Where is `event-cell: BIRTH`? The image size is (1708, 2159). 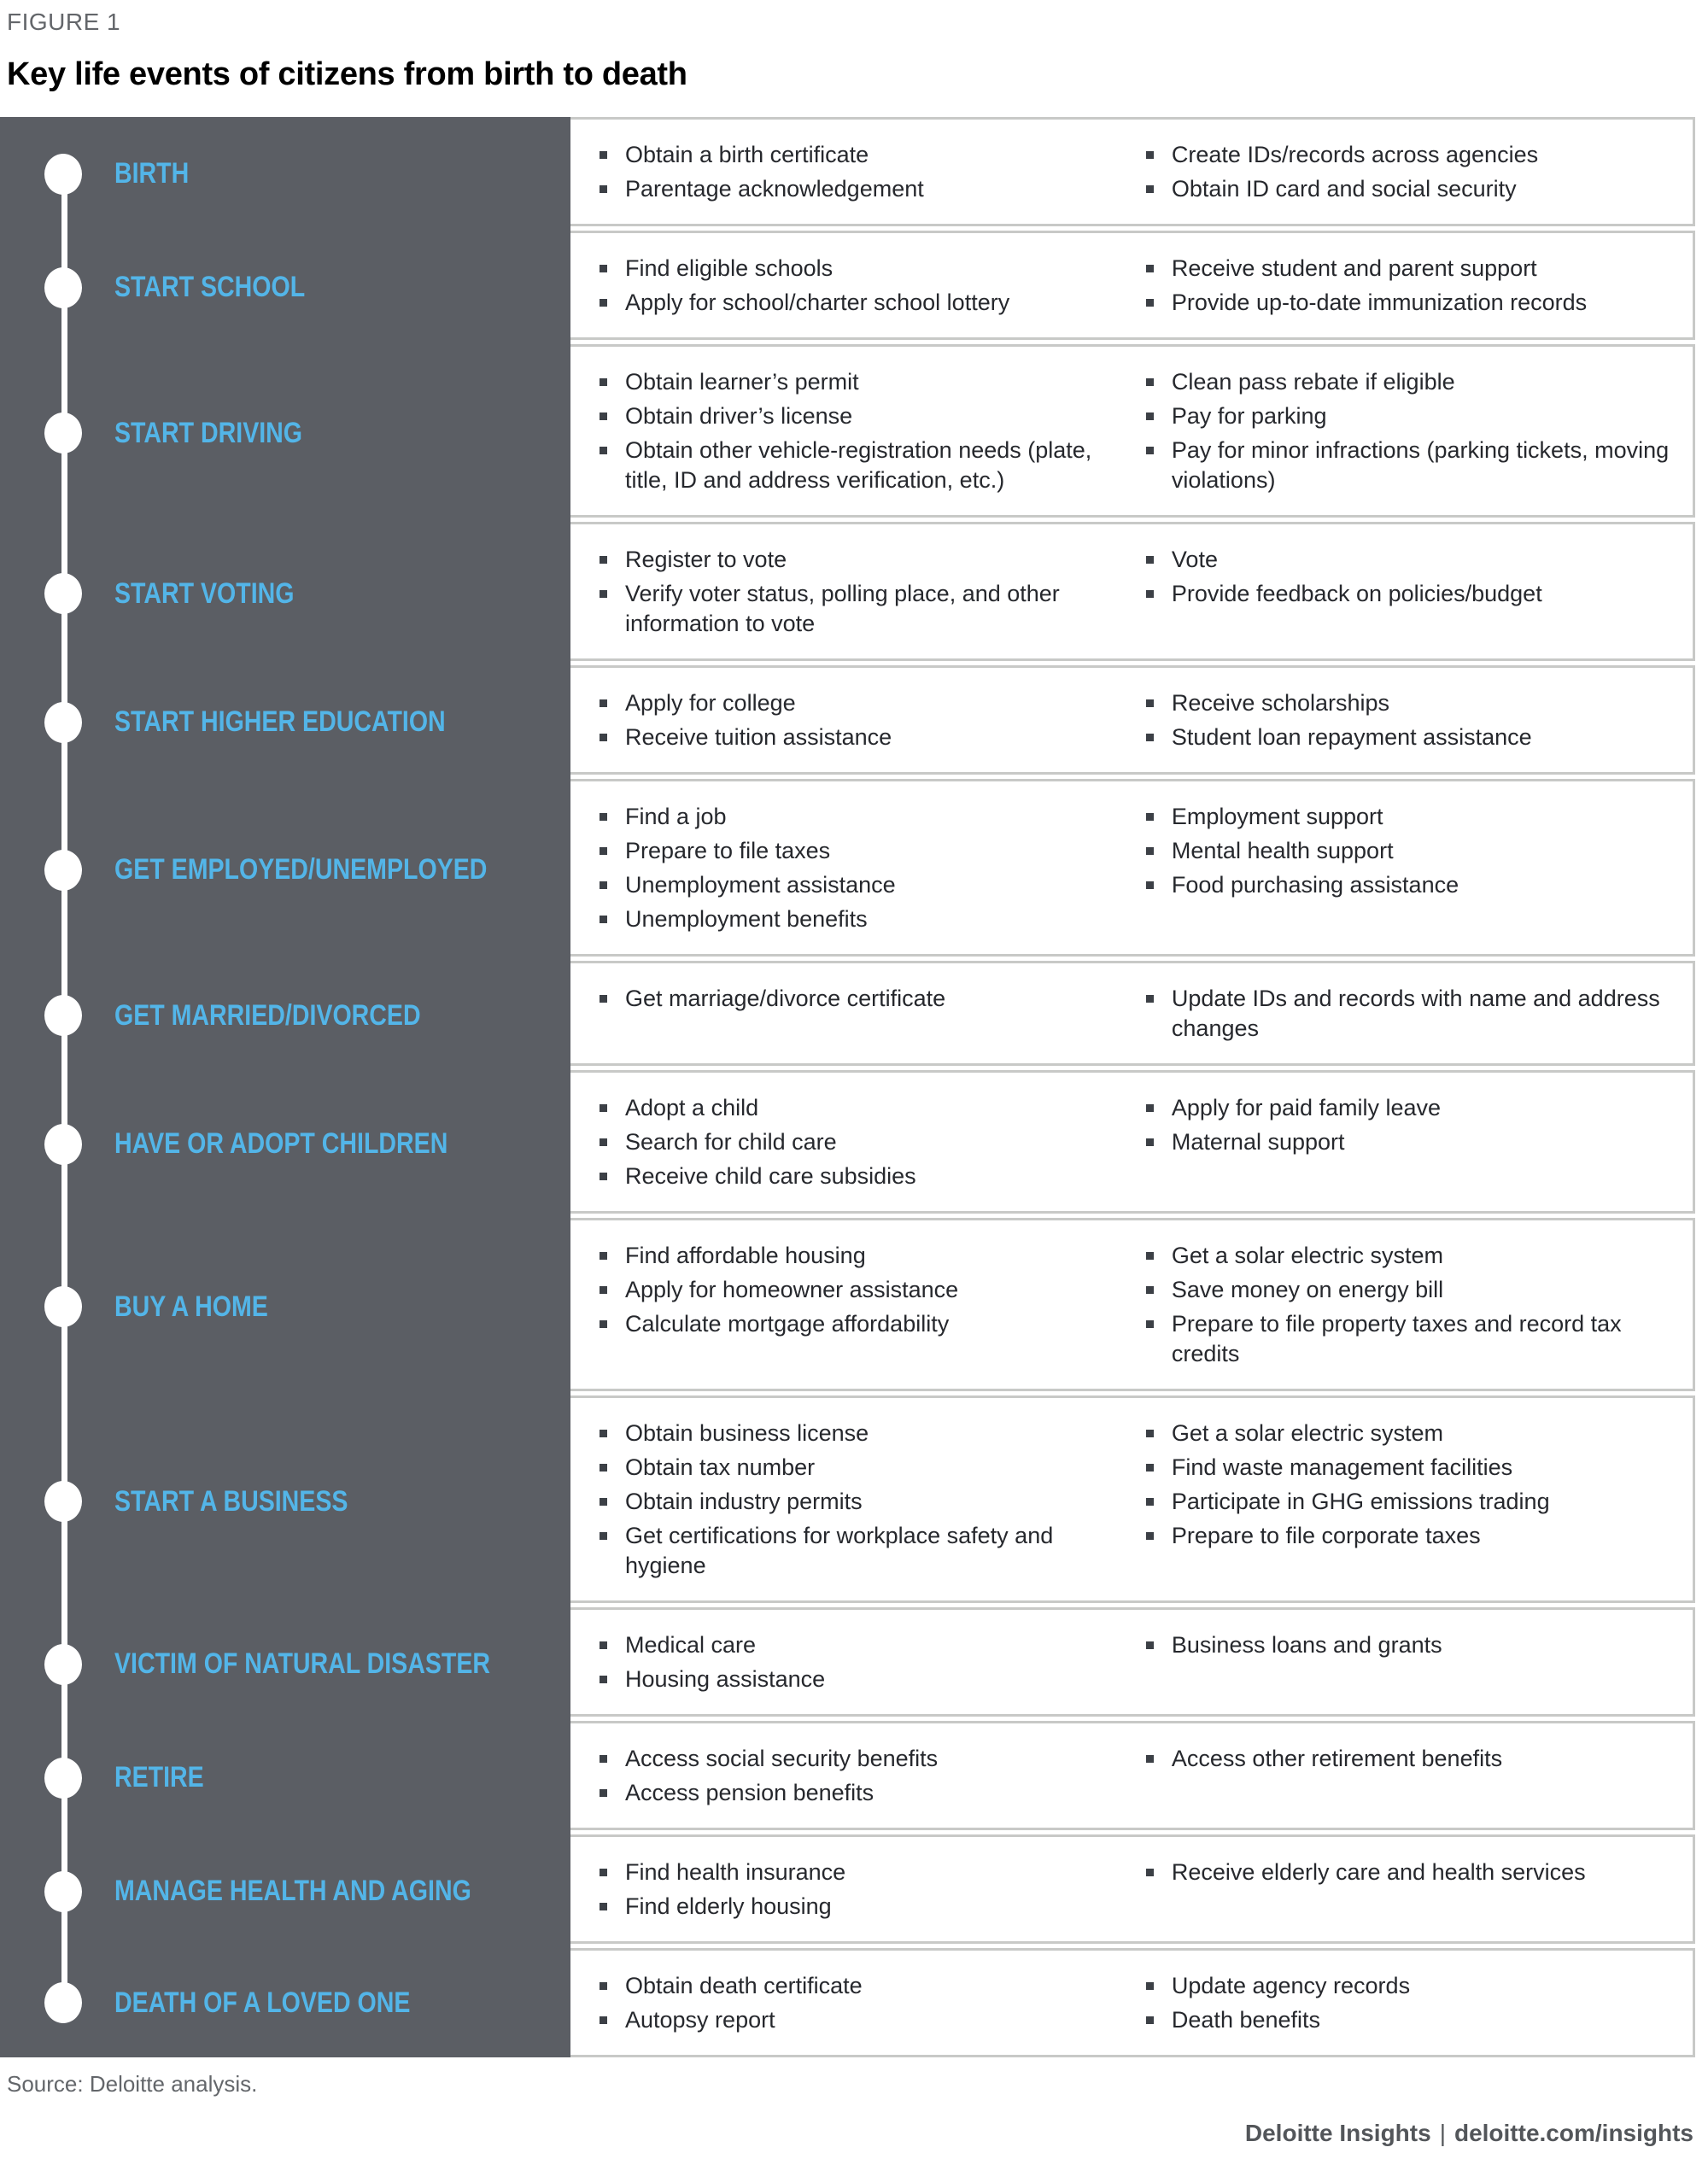 event-cell: BIRTH is located at coordinates (285, 174).